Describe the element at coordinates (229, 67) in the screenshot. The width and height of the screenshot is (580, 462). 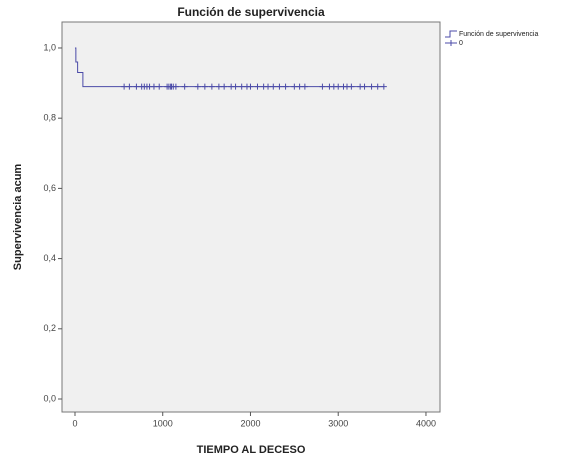
I see `survival-line` at that location.